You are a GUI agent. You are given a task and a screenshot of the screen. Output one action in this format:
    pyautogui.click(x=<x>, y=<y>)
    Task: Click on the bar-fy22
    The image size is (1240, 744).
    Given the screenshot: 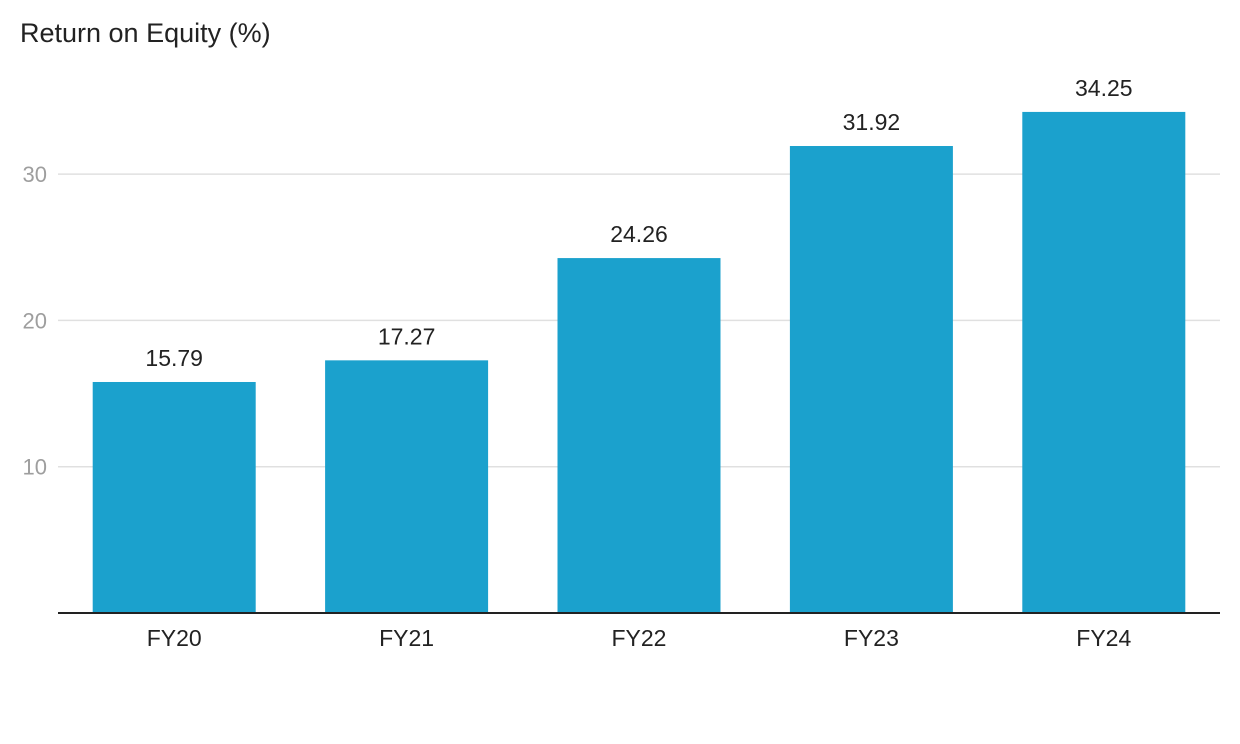 What is the action you would take?
    pyautogui.click(x=639, y=435)
    